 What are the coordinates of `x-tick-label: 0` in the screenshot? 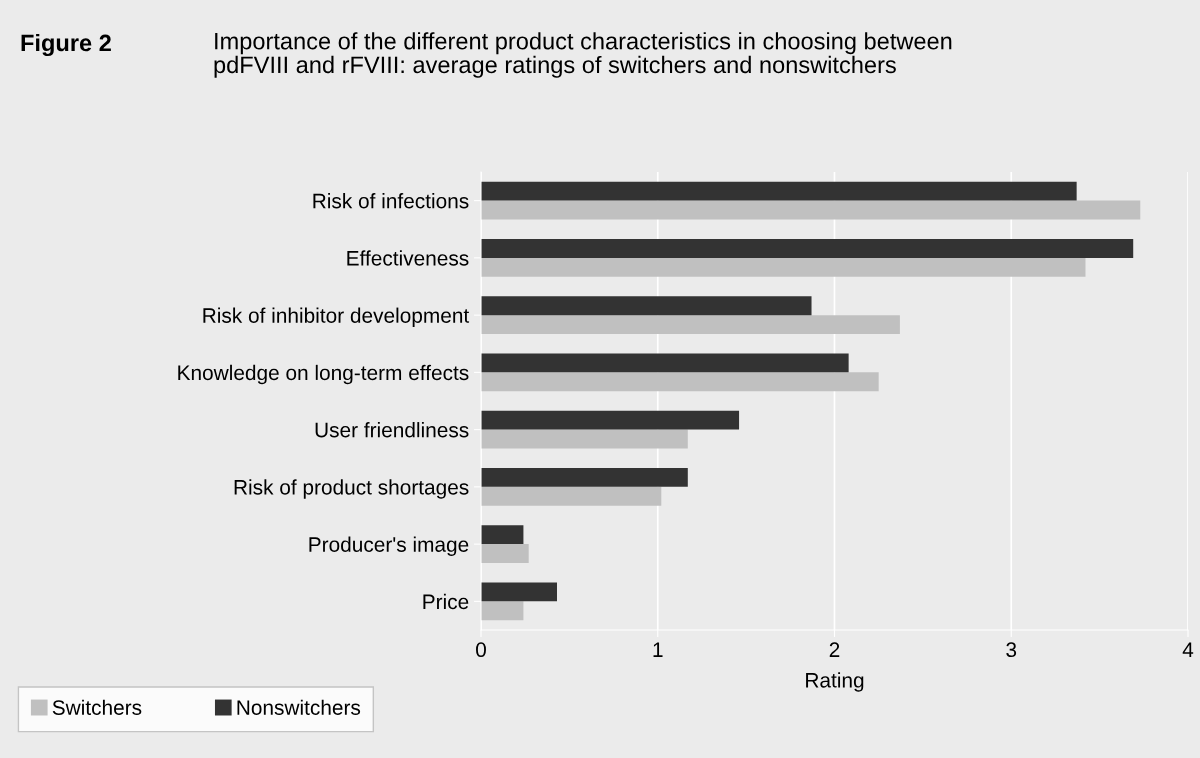 It's located at (481, 650).